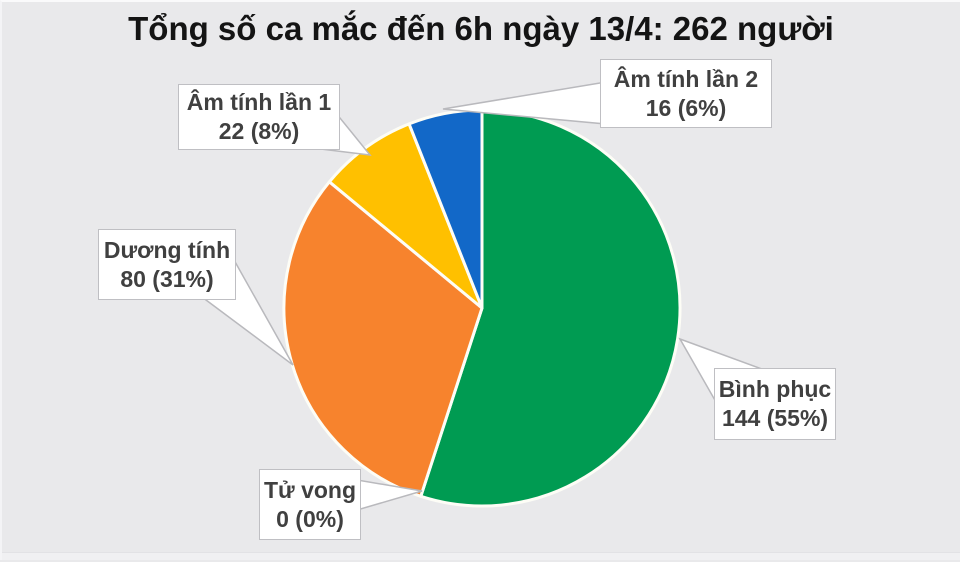 This screenshot has height=562, width=960. What do you see at coordinates (686, 107) in the screenshot?
I see `callout-value: 16 (6%)` at bounding box center [686, 107].